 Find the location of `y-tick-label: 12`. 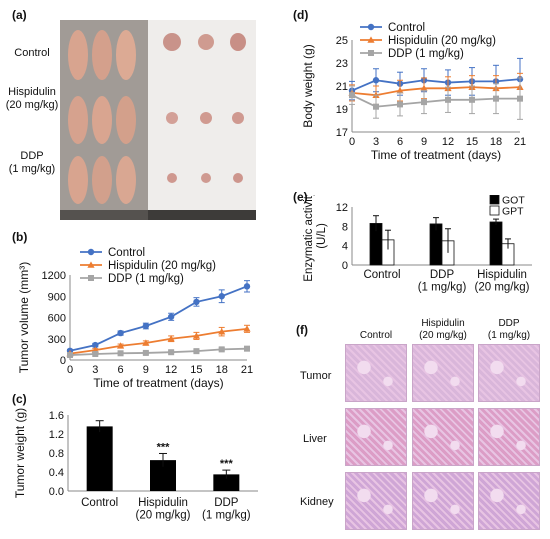

y-tick-label: 12 is located at coordinates (342, 208).